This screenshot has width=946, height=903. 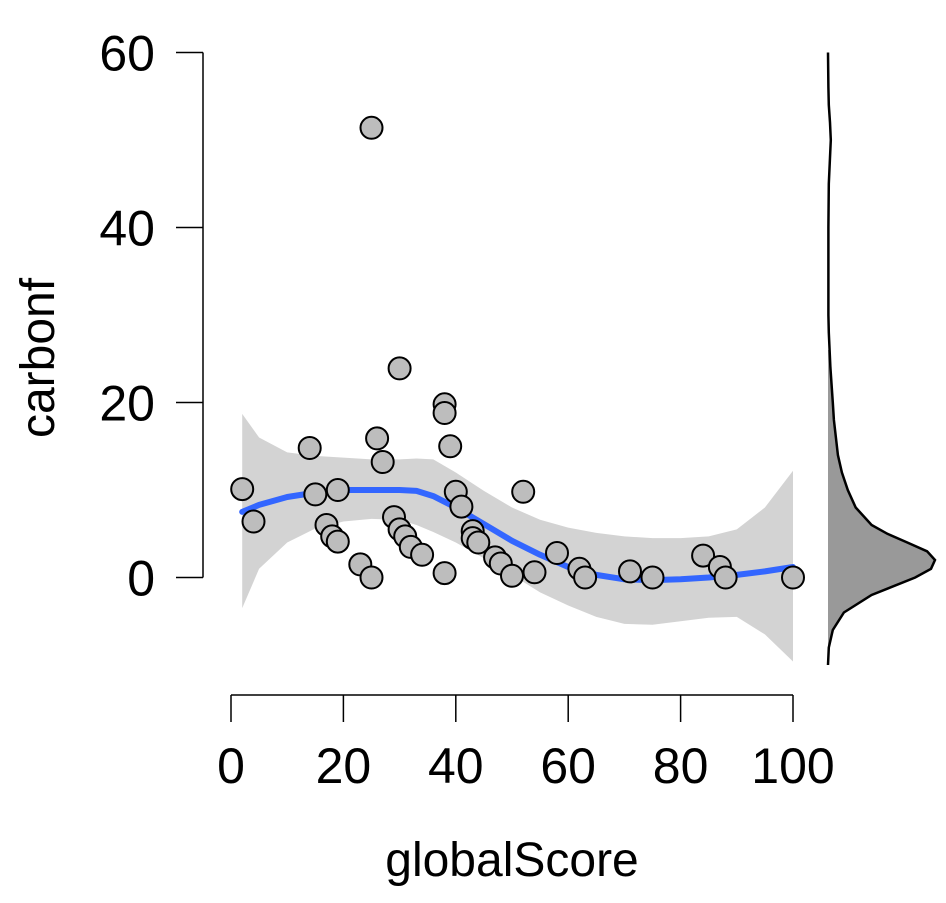 I want to click on y-tick-label: 20, so click(x=127, y=404).